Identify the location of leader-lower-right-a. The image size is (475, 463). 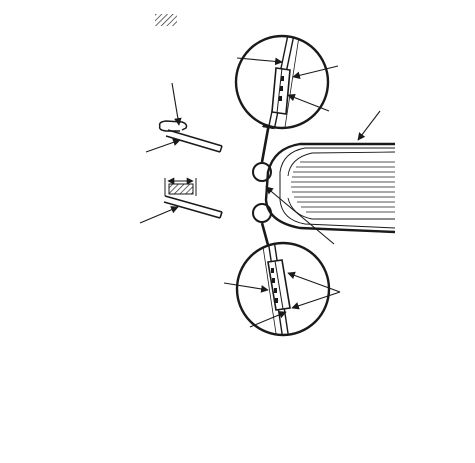
(314, 282).